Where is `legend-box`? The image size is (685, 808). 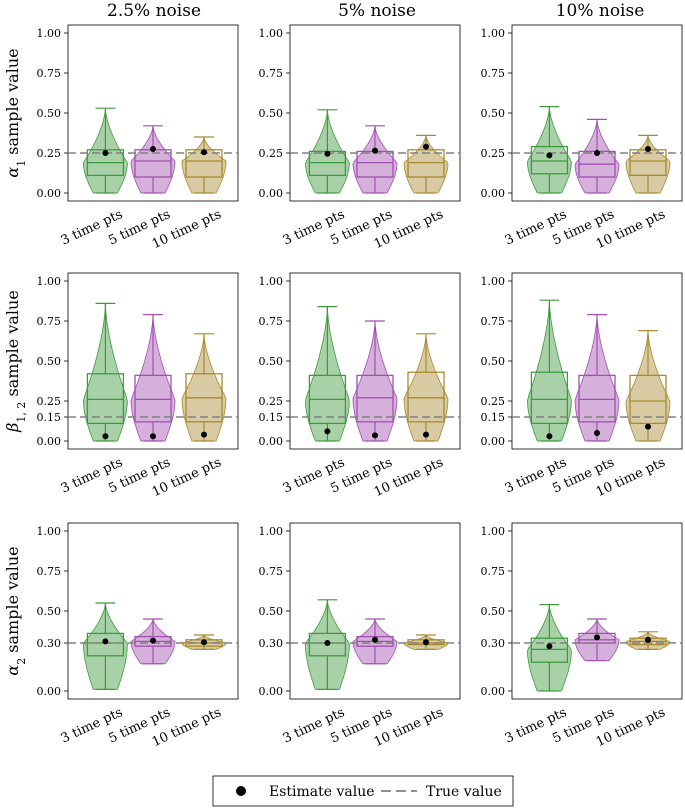 legend-box is located at coordinates (363, 791).